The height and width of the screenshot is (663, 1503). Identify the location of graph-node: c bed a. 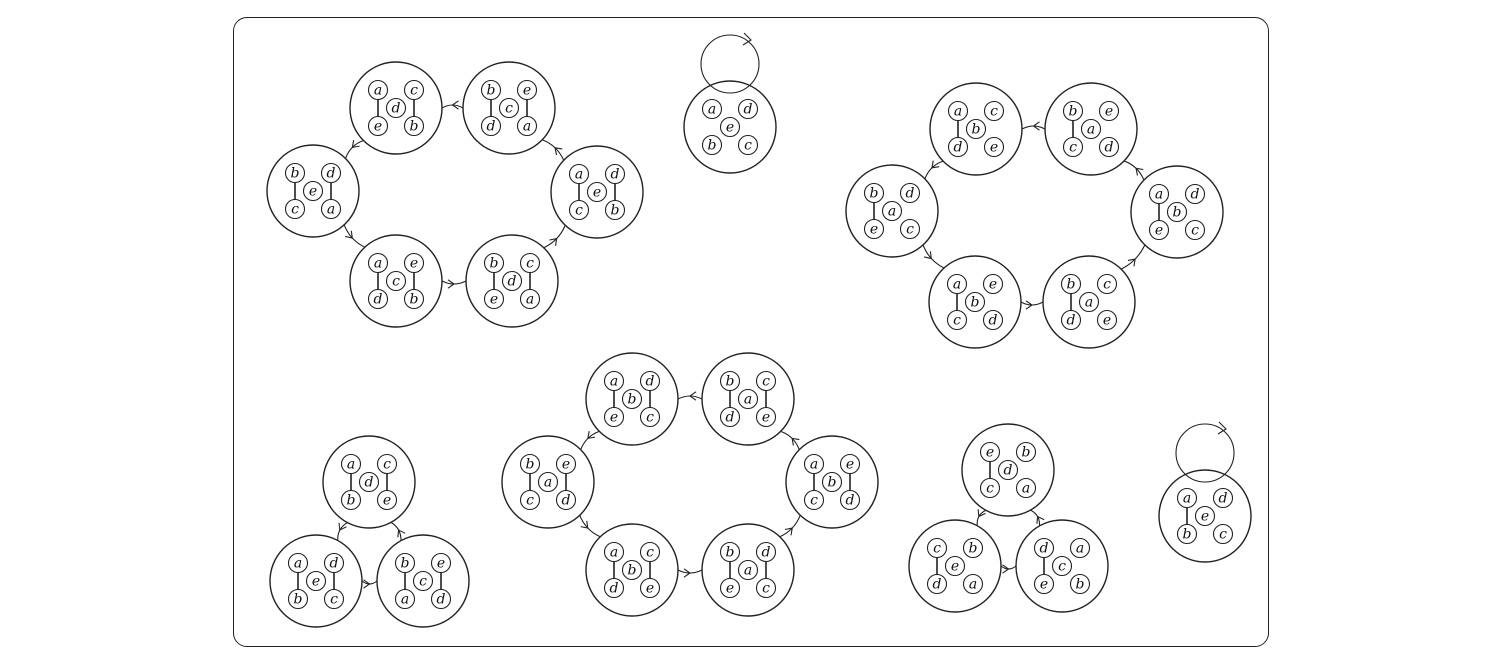
(955, 566).